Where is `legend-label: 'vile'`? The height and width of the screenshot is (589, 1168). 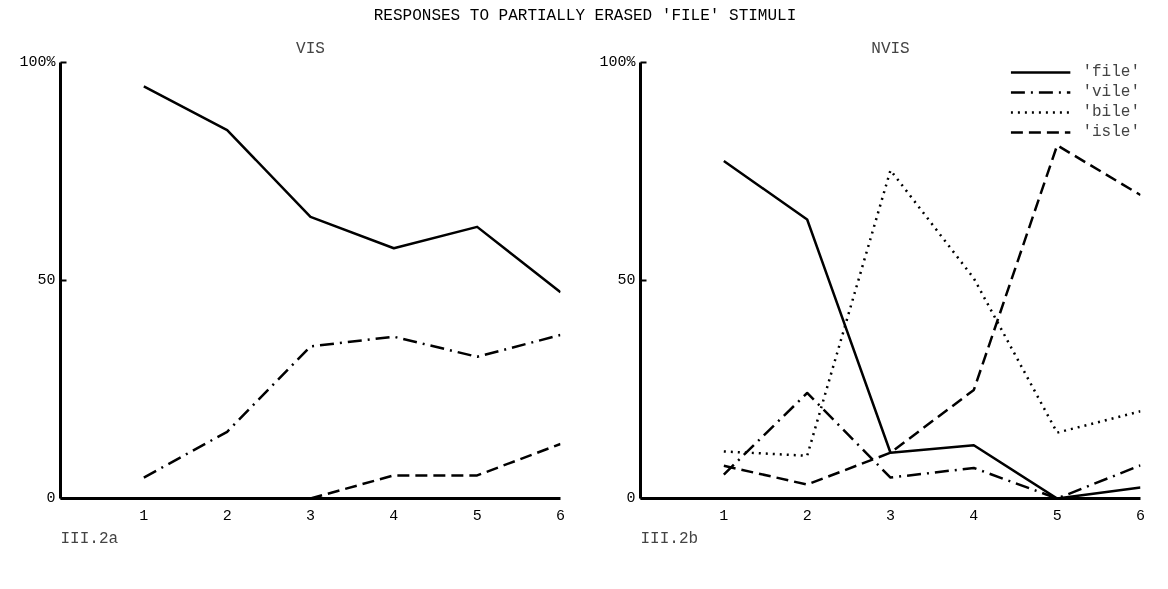
legend-label: 'vile' is located at coordinates (1111, 92).